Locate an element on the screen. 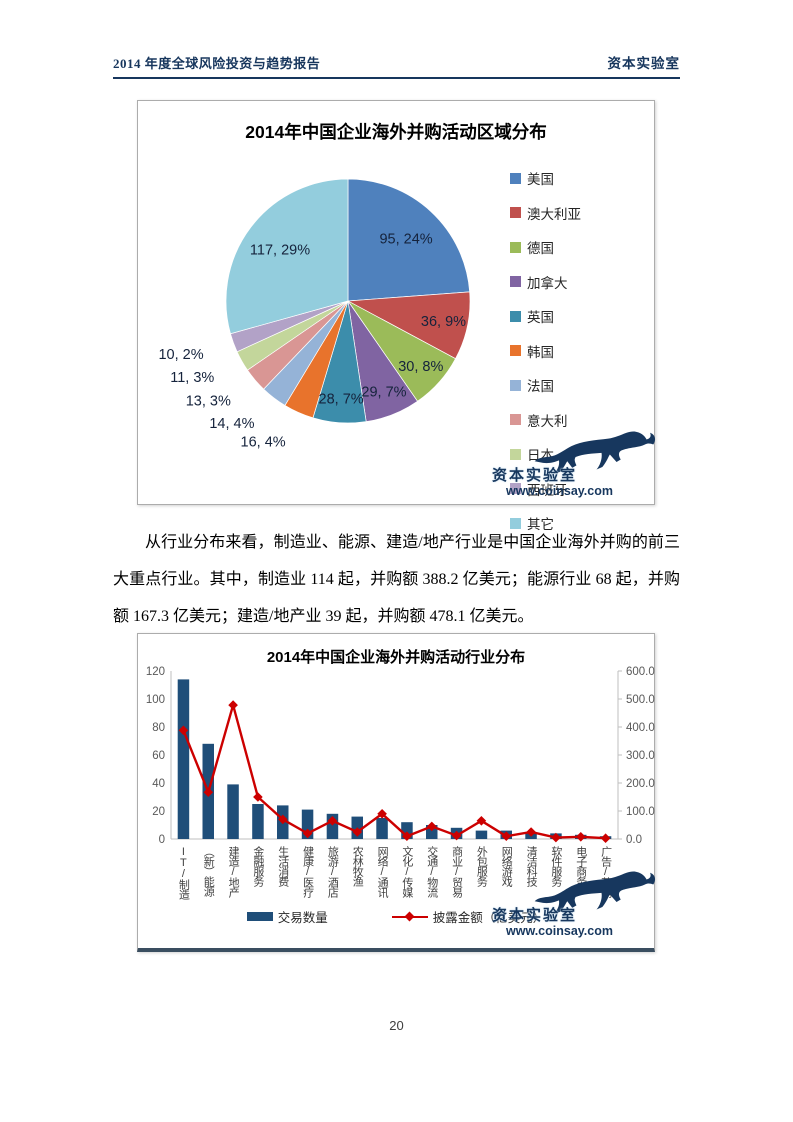 The image size is (793, 1122). category-label-9: 文化/传媒 is located at coordinates (407, 872).